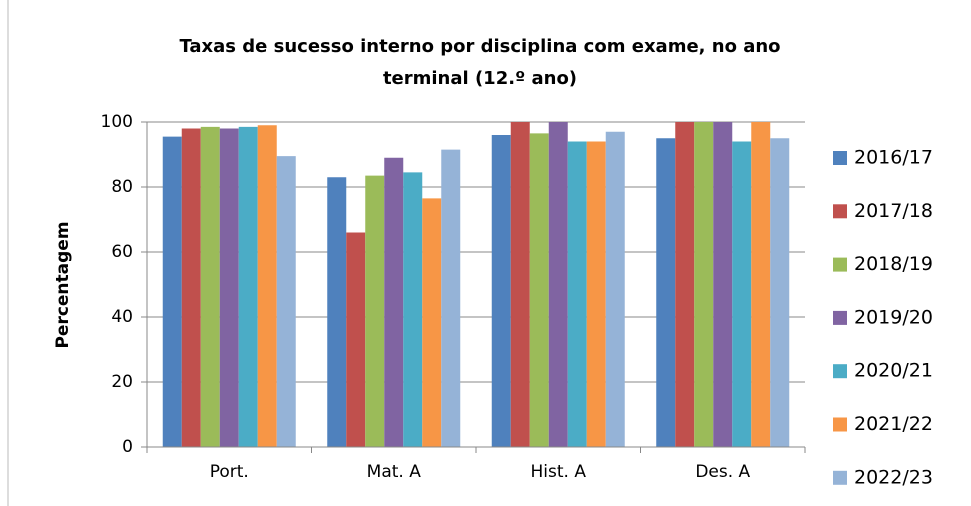  What do you see at coordinates (480, 78) in the screenshot?
I see `chart-title: terminal (12.º ano)` at bounding box center [480, 78].